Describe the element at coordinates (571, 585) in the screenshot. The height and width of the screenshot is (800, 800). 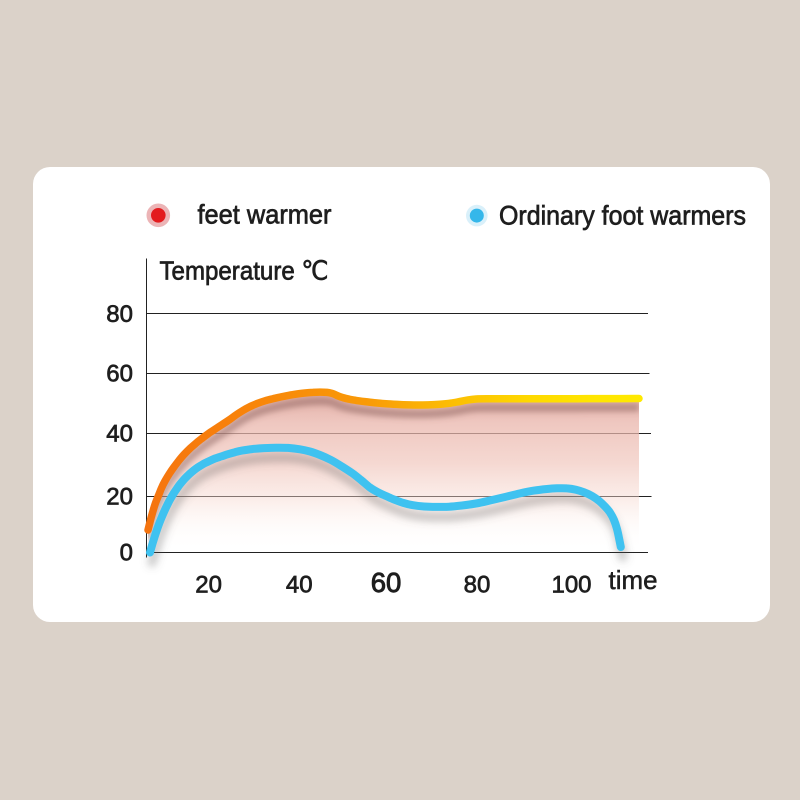
I see `svg-text: 100` at that location.